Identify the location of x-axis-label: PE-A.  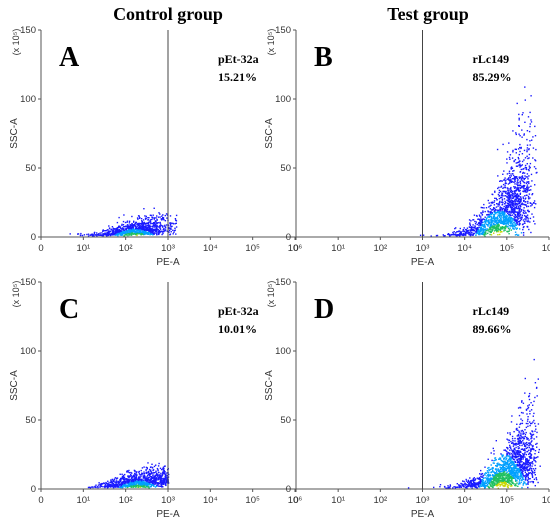
(168, 514).